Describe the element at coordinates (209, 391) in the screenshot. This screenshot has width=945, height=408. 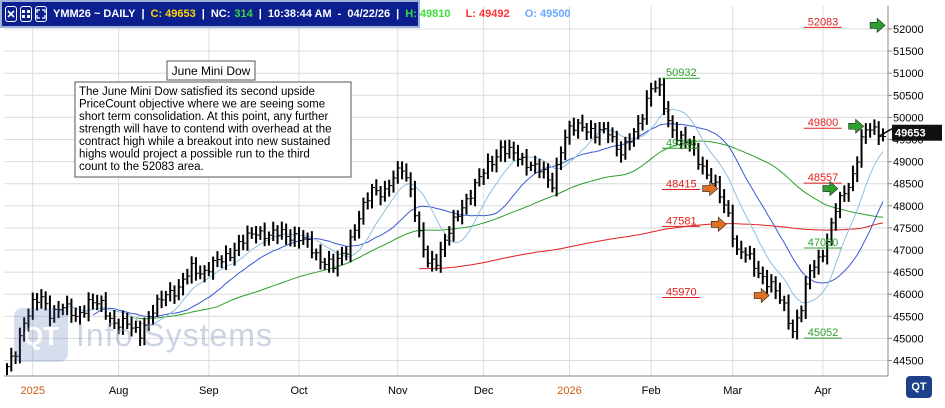
I see `x-tick-label: Sep` at that location.